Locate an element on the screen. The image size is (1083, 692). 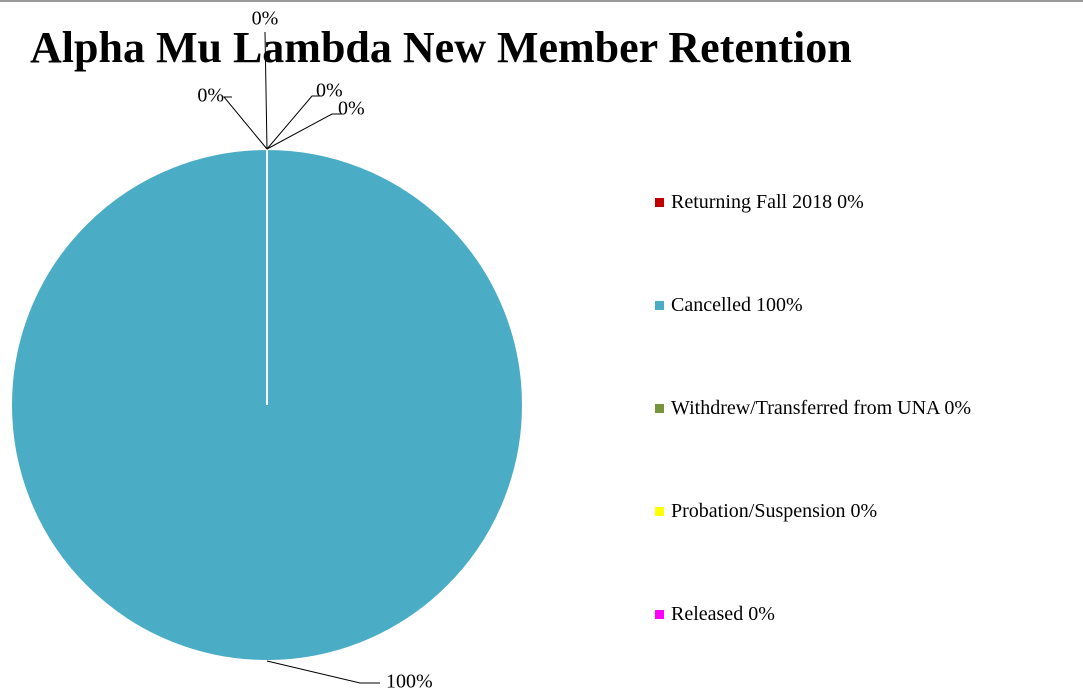
legend-entry: Withdrew/Transferred from UNA 0% is located at coordinates (821, 408).